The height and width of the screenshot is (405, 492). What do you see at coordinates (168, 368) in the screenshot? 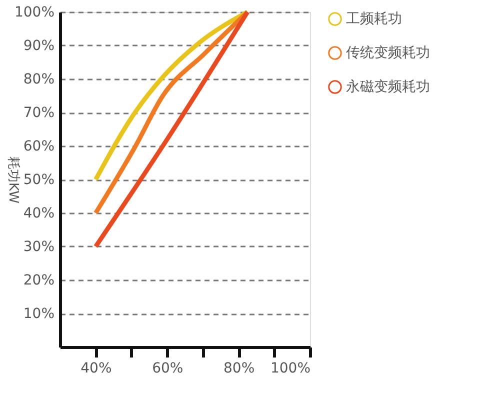
I see `x-tick-label: 60%` at bounding box center [168, 368].